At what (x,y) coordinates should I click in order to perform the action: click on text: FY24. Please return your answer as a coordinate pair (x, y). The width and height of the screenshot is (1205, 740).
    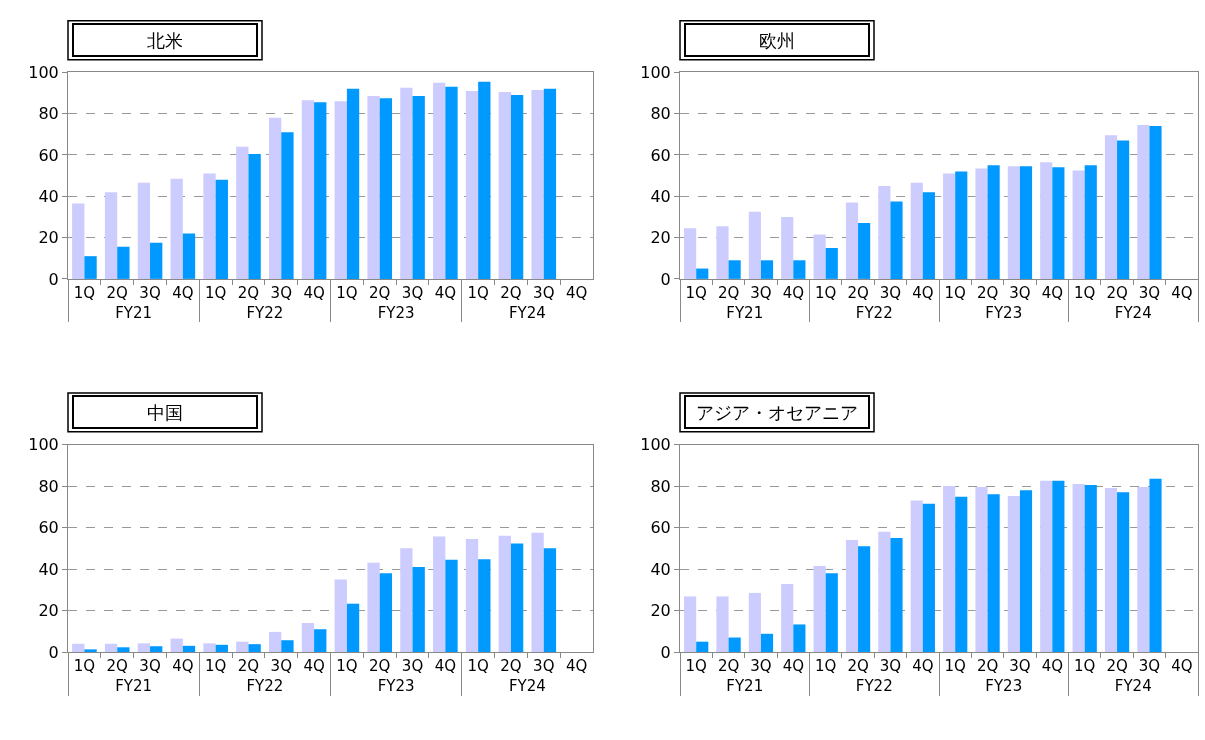
    Looking at the image, I should click on (527, 312).